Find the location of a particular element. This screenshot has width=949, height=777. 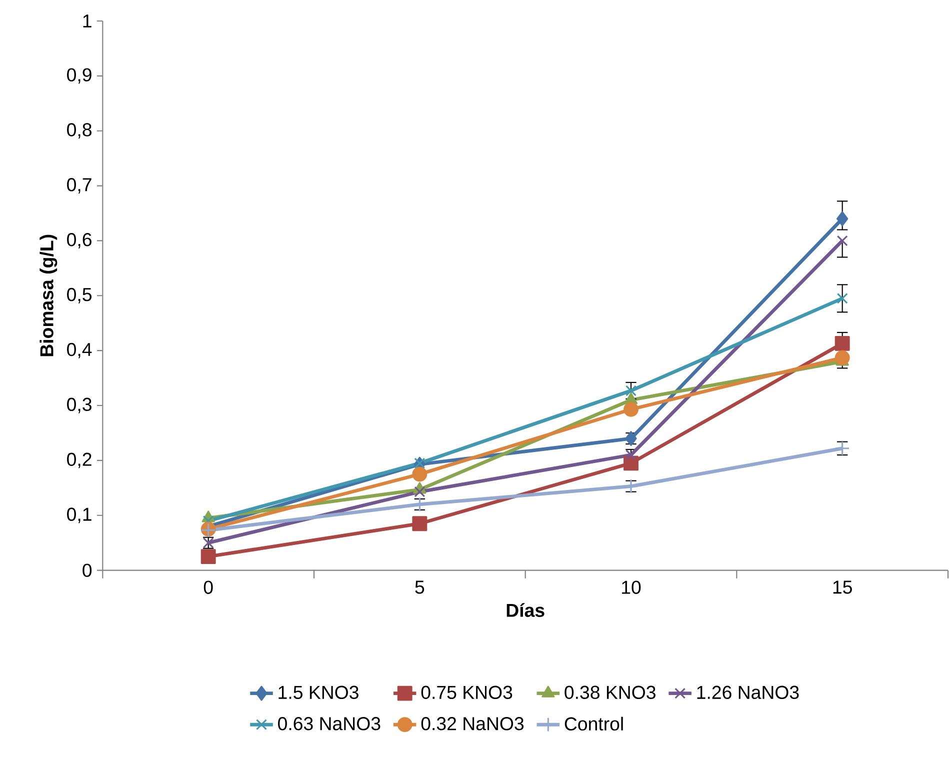

y-axis-title: Biomasa (g/L) is located at coordinates (49, 295).